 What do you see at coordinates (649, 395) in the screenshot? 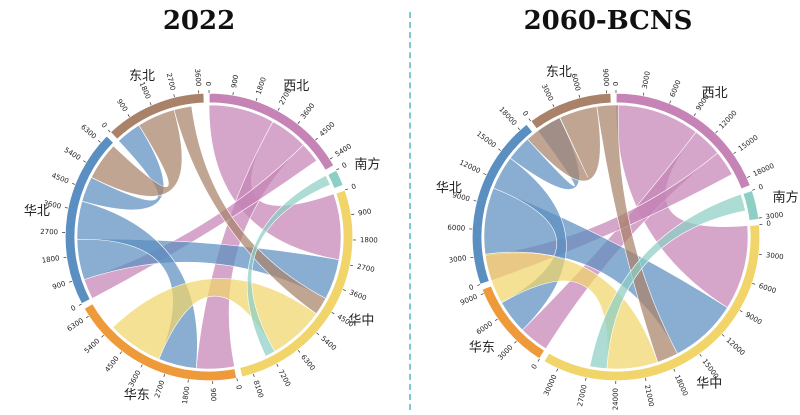
I see `tick-label: 21000` at bounding box center [649, 395].